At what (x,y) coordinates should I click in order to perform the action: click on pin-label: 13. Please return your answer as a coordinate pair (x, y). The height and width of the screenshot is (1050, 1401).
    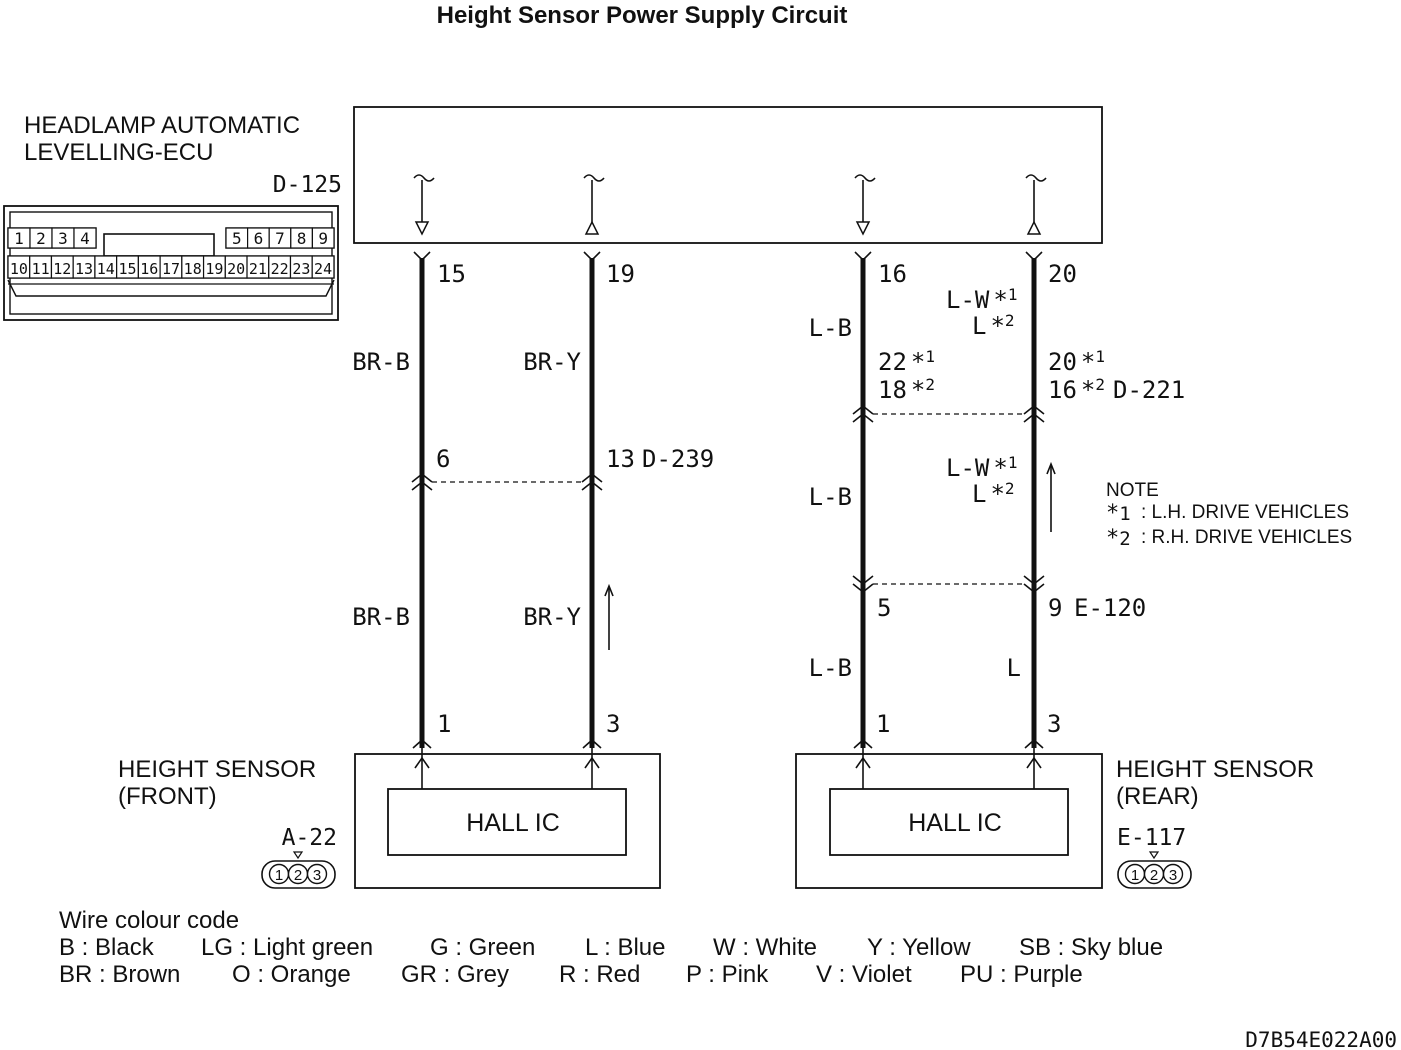
    Looking at the image, I should click on (620, 459).